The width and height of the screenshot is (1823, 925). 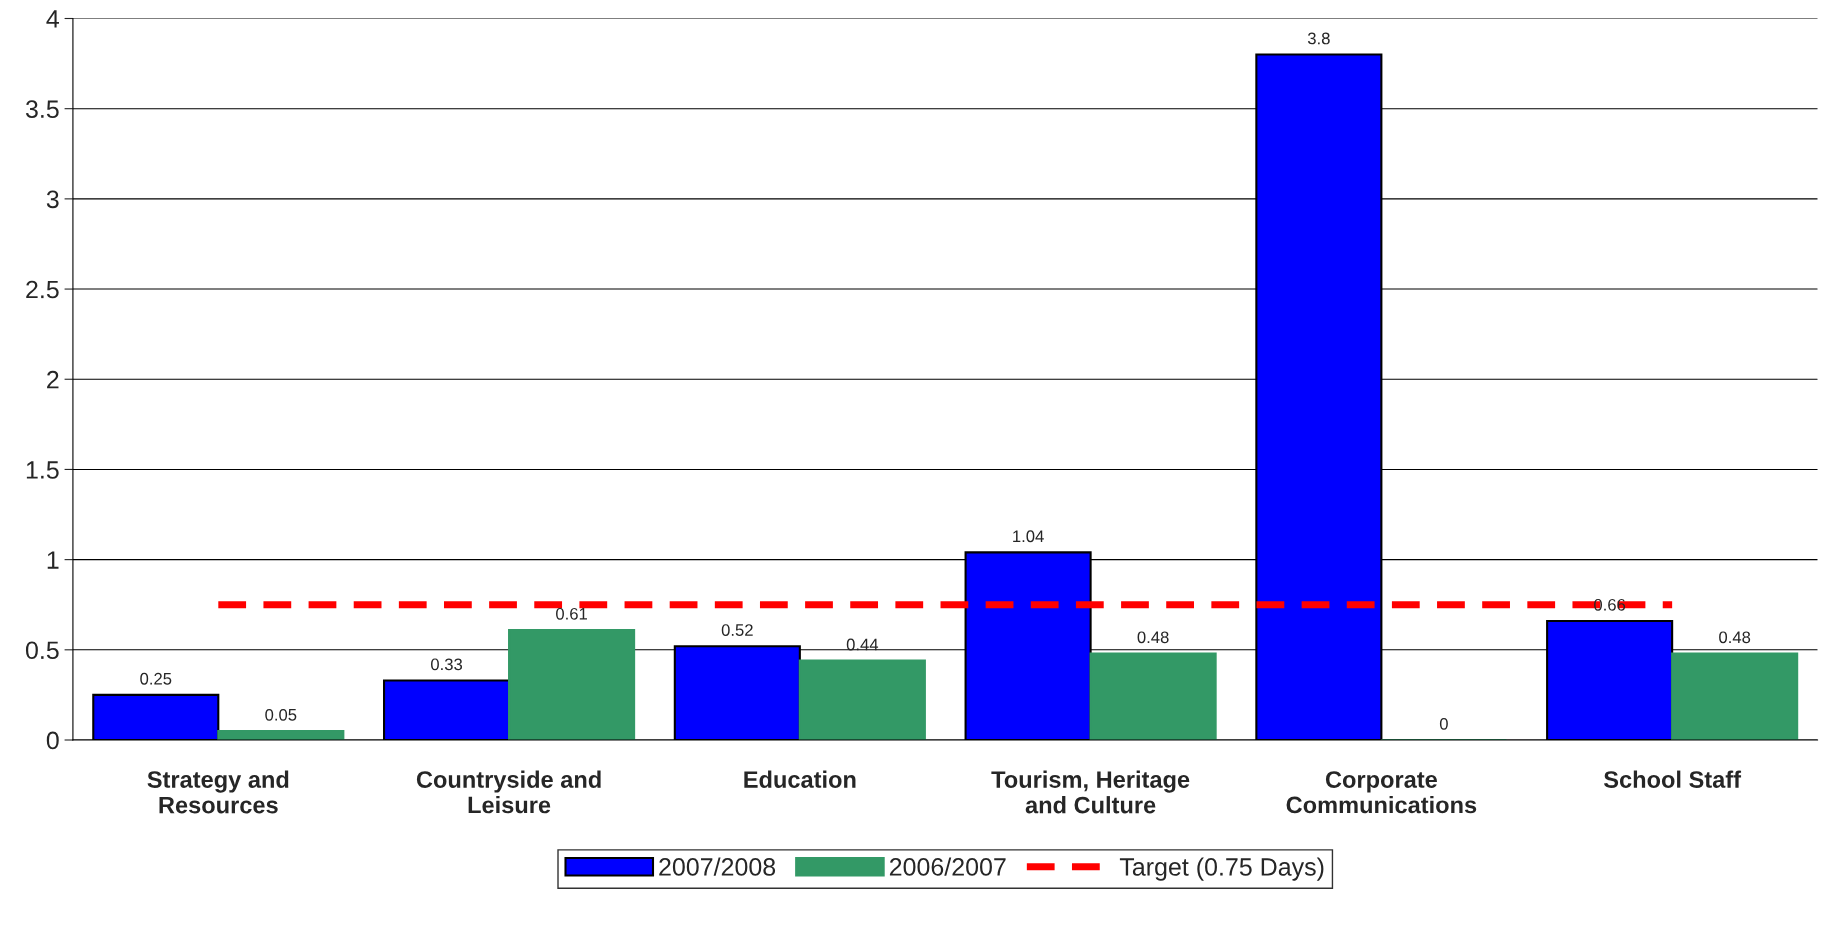 What do you see at coordinates (800, 779) in the screenshot?
I see `x-tick-label: Education` at bounding box center [800, 779].